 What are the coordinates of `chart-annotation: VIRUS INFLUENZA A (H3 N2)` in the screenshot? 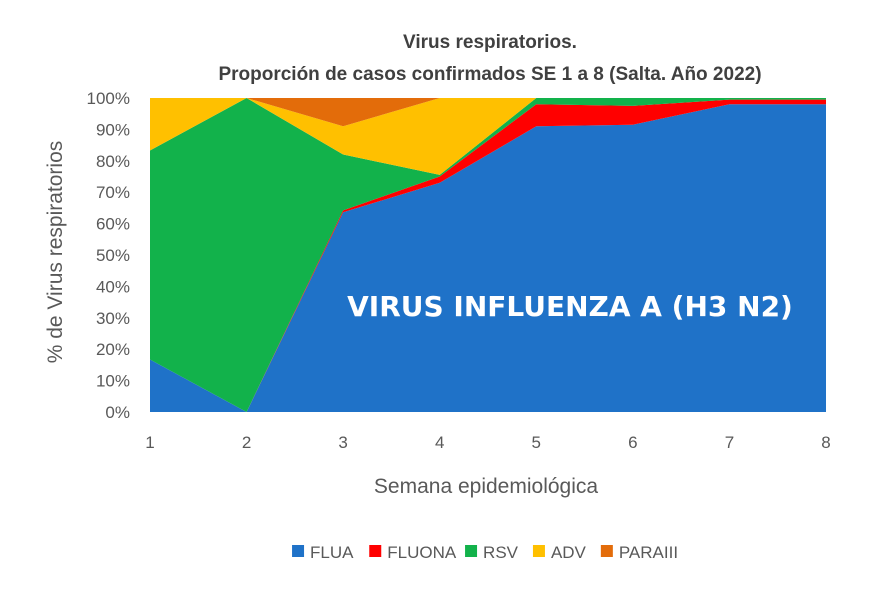 It's located at (570, 306).